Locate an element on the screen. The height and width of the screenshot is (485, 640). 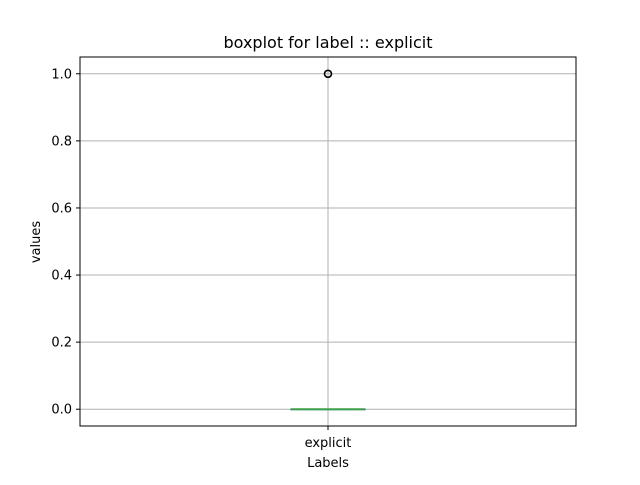
chart-title: boxplot for label :: explicit is located at coordinates (328, 42).